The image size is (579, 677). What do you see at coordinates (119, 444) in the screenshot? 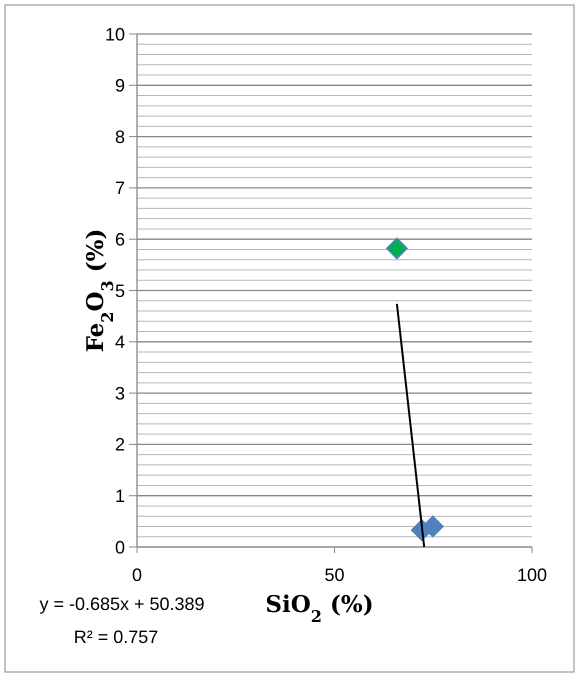
I see `y-tick-label: 2` at bounding box center [119, 444].